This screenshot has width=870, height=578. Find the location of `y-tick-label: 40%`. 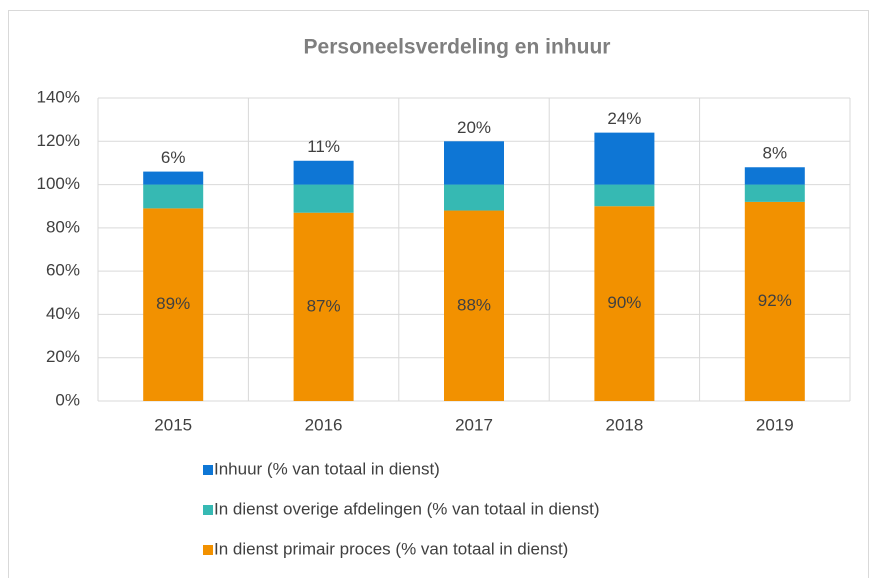

y-tick-label: 40% is located at coordinates (63, 313).